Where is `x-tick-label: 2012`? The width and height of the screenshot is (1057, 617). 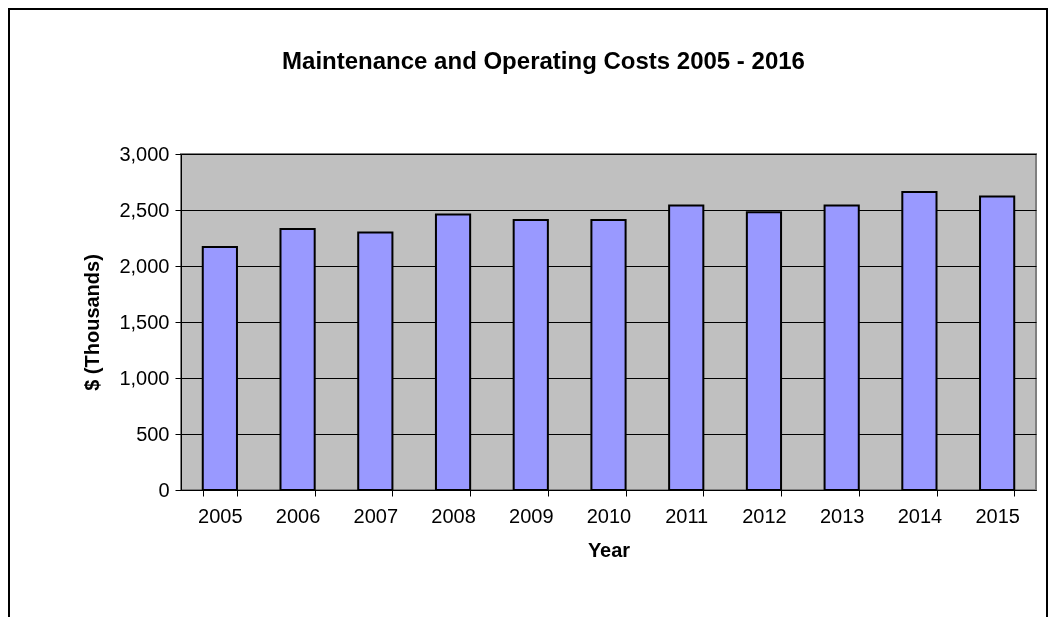
x-tick-label: 2012 is located at coordinates (764, 515).